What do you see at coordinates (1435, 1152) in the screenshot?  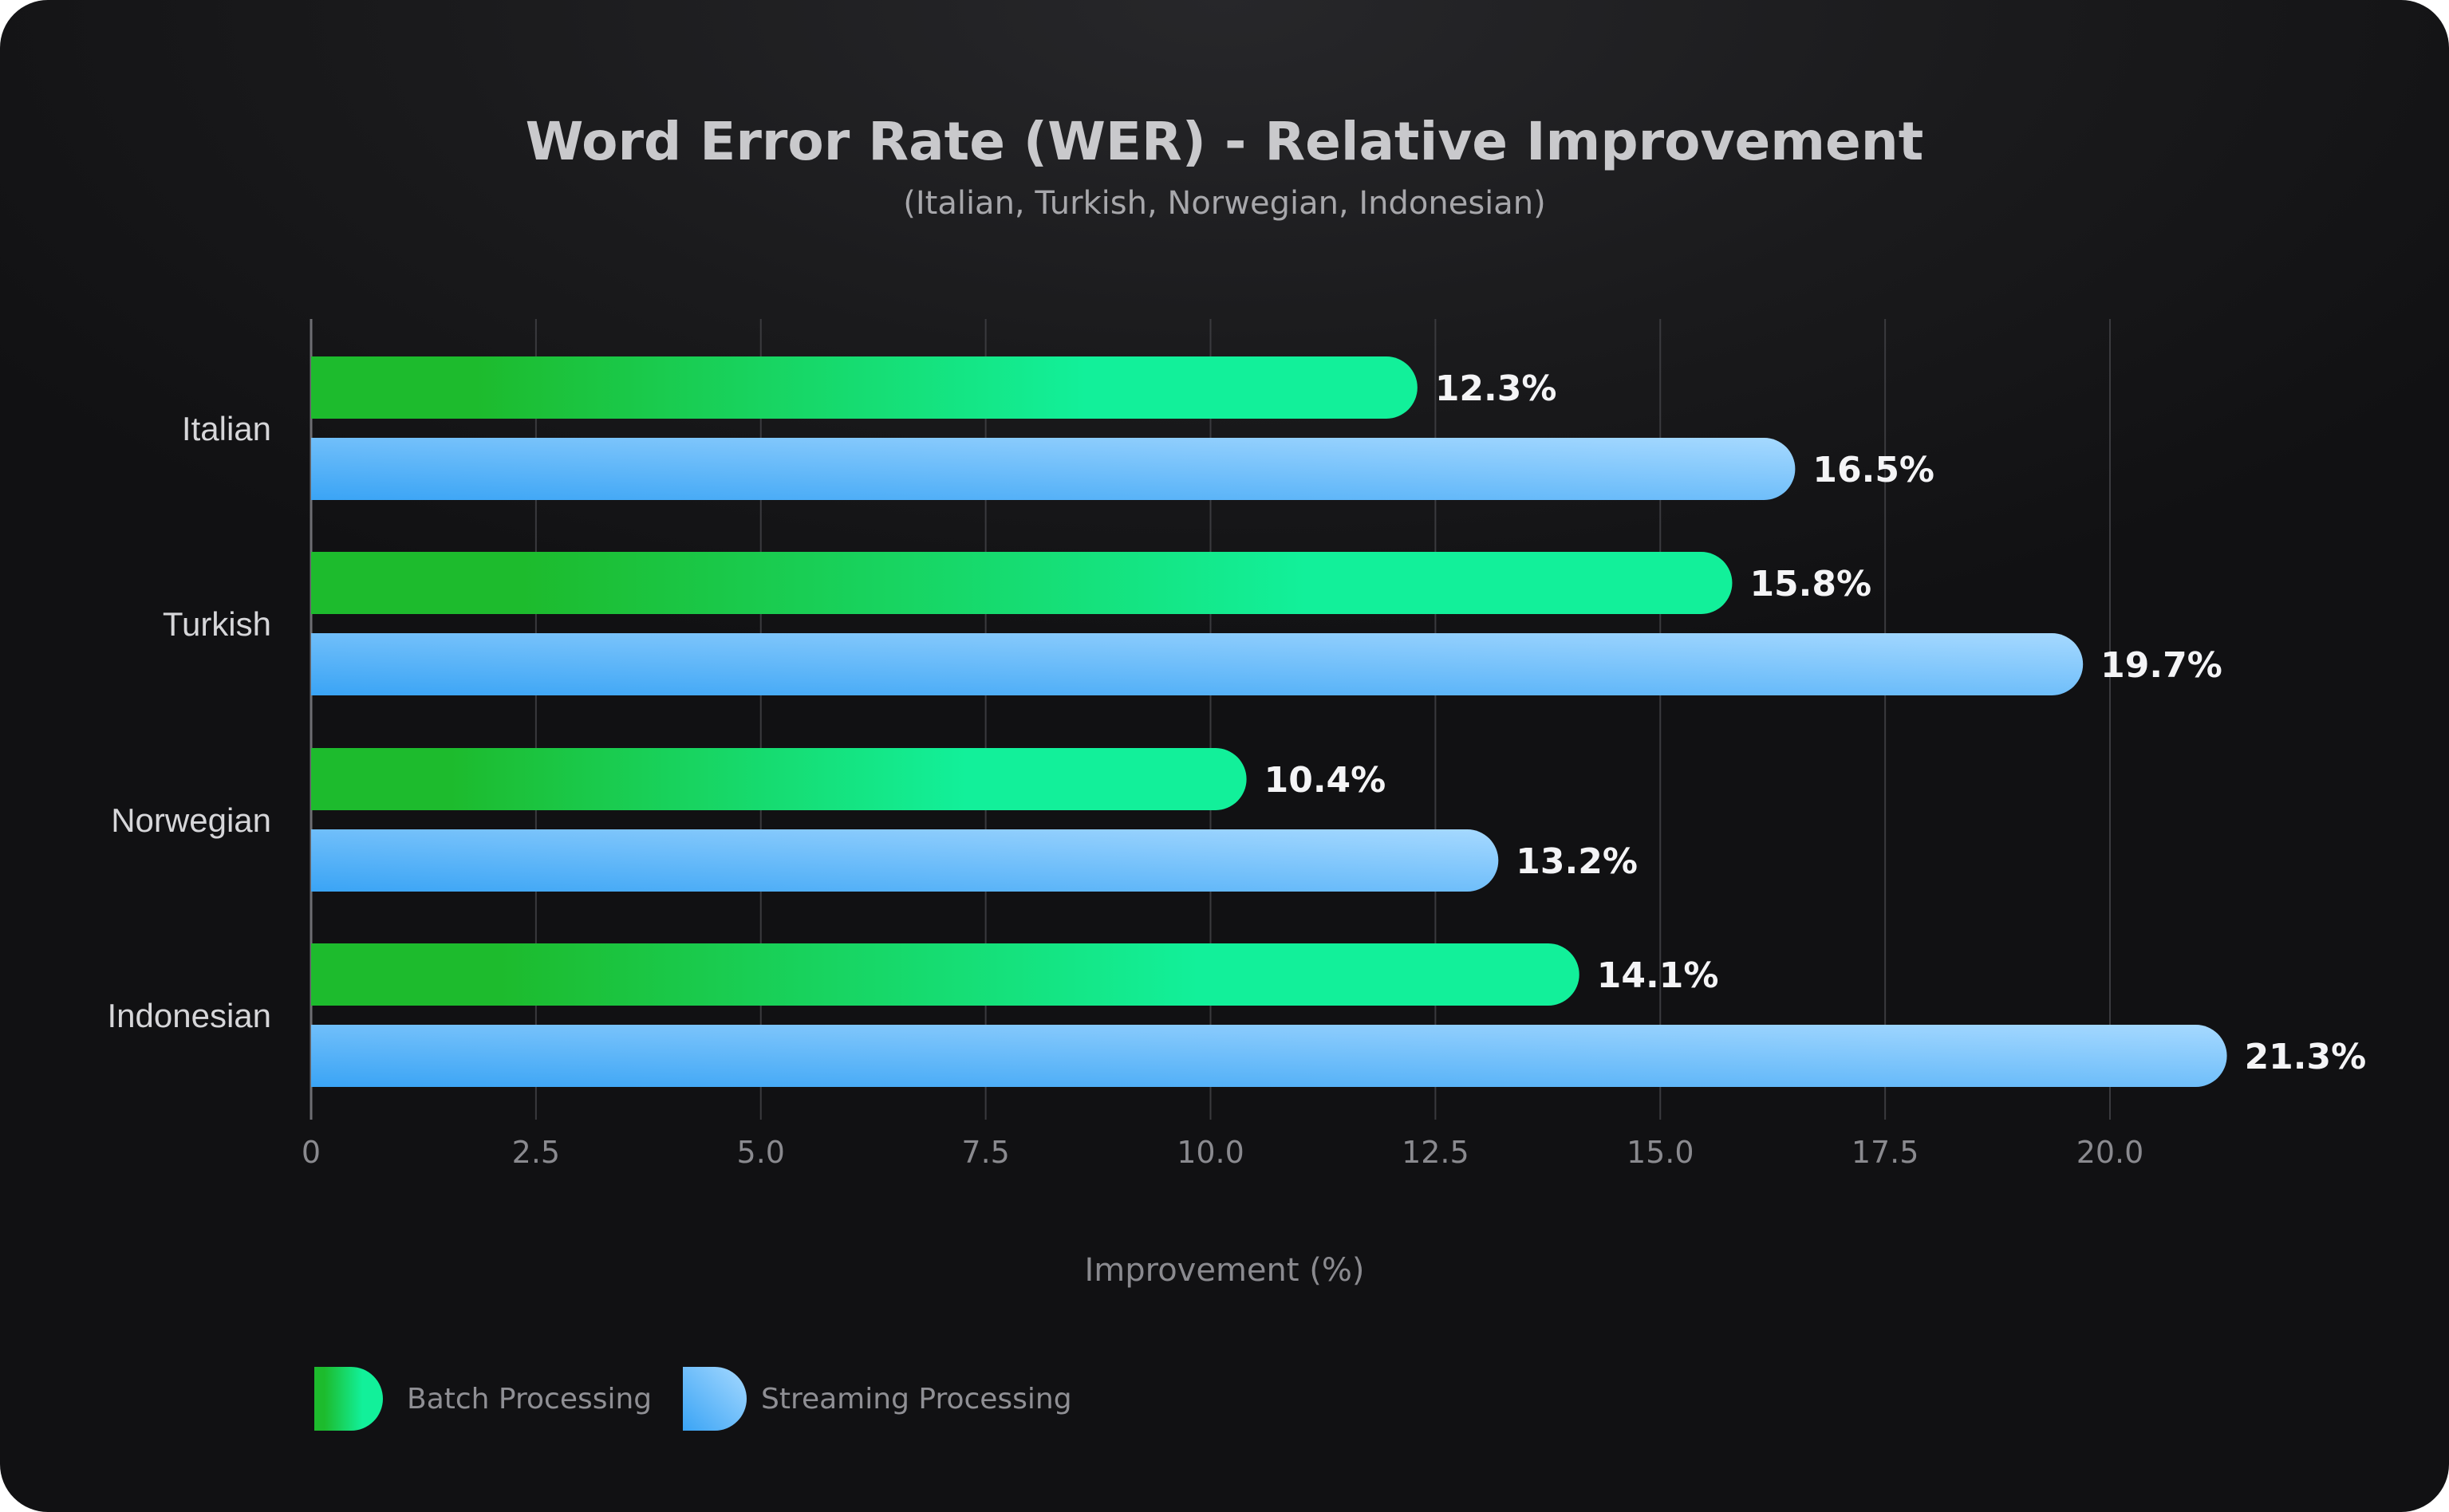 I see `x-tick-label: 12.5` at bounding box center [1435, 1152].